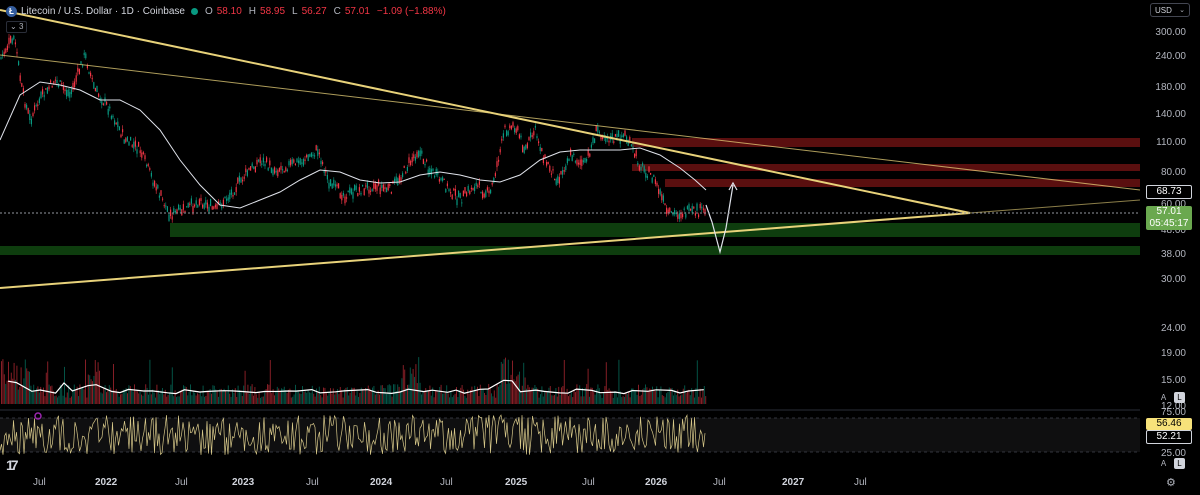  Describe the element at coordinates (1179, 397) in the screenshot. I see `log-scale-button: L` at that location.